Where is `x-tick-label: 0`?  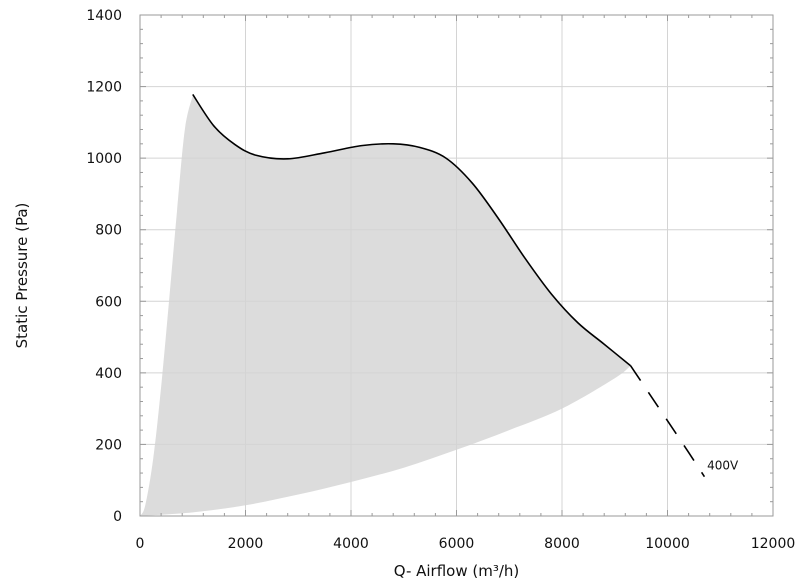
x-tick-label: 0 is located at coordinates (140, 544).